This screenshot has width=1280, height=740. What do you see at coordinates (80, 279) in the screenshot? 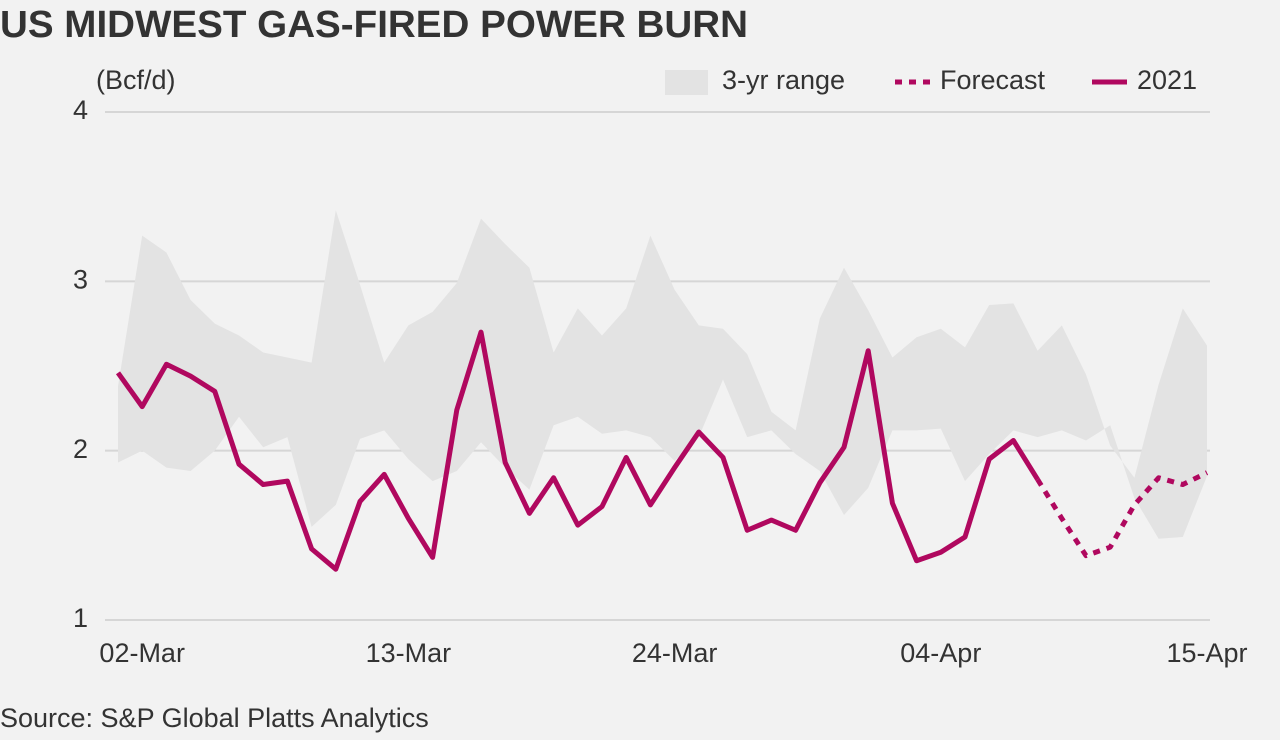
I see `y-tick-label: 3` at bounding box center [80, 279].